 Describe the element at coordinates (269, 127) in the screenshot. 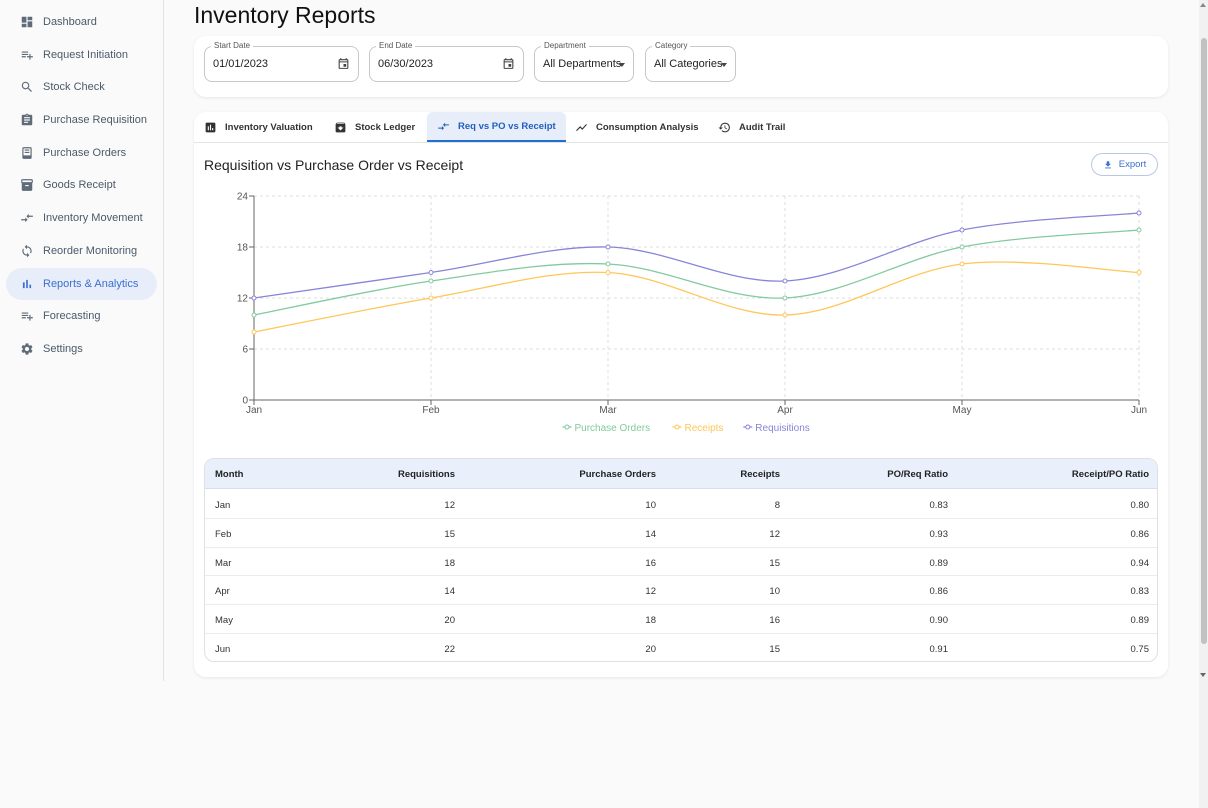

I see `tab-label: Inventory Valuation` at that location.